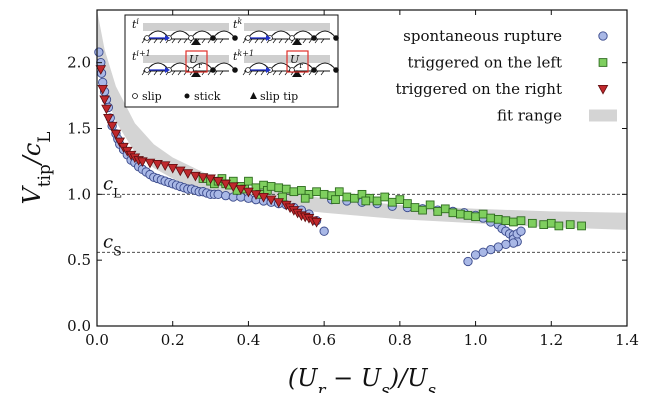 The height and width of the screenshot is (397, 651). I want to click on reference-label-0: cL, so click(112, 186).